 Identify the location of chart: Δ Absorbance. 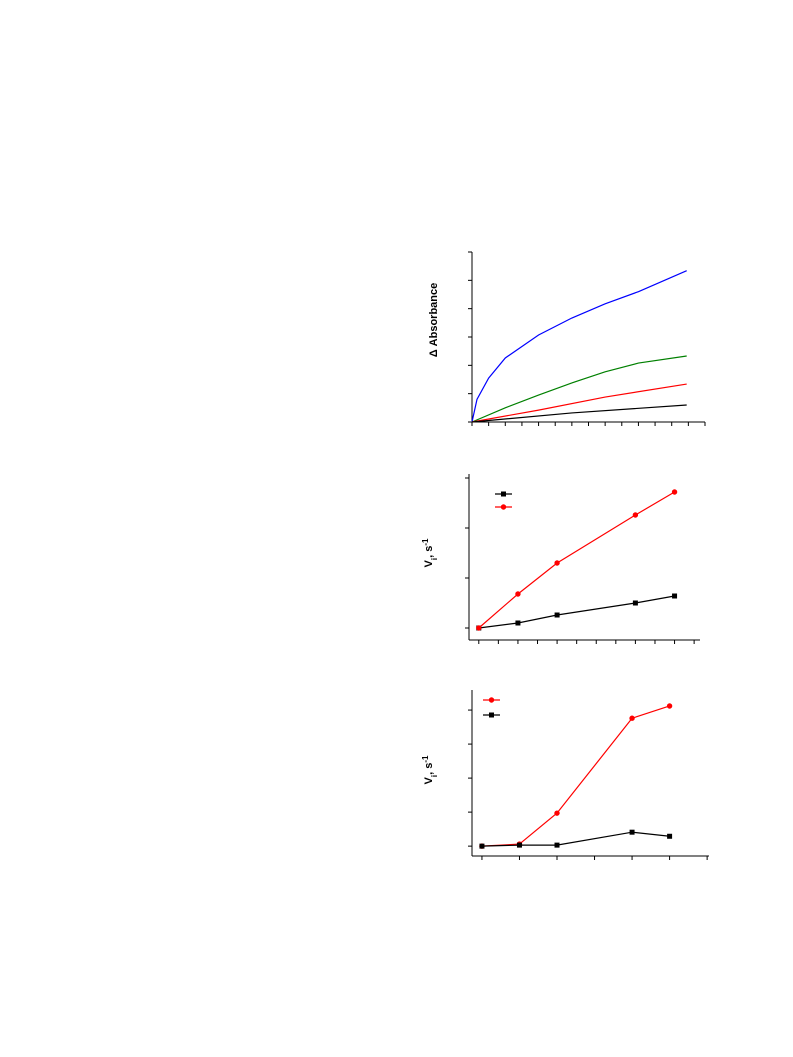
(567, 338).